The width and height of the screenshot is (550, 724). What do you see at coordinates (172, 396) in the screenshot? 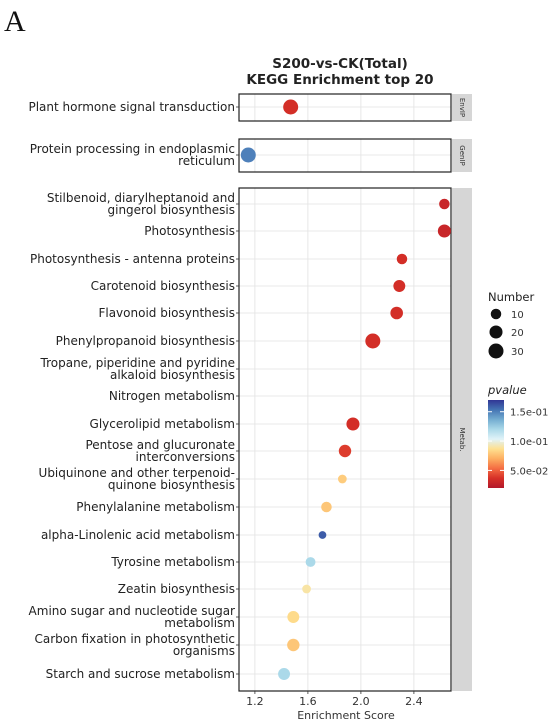
I see `category-label: Nitrogen metabolism` at bounding box center [172, 396].